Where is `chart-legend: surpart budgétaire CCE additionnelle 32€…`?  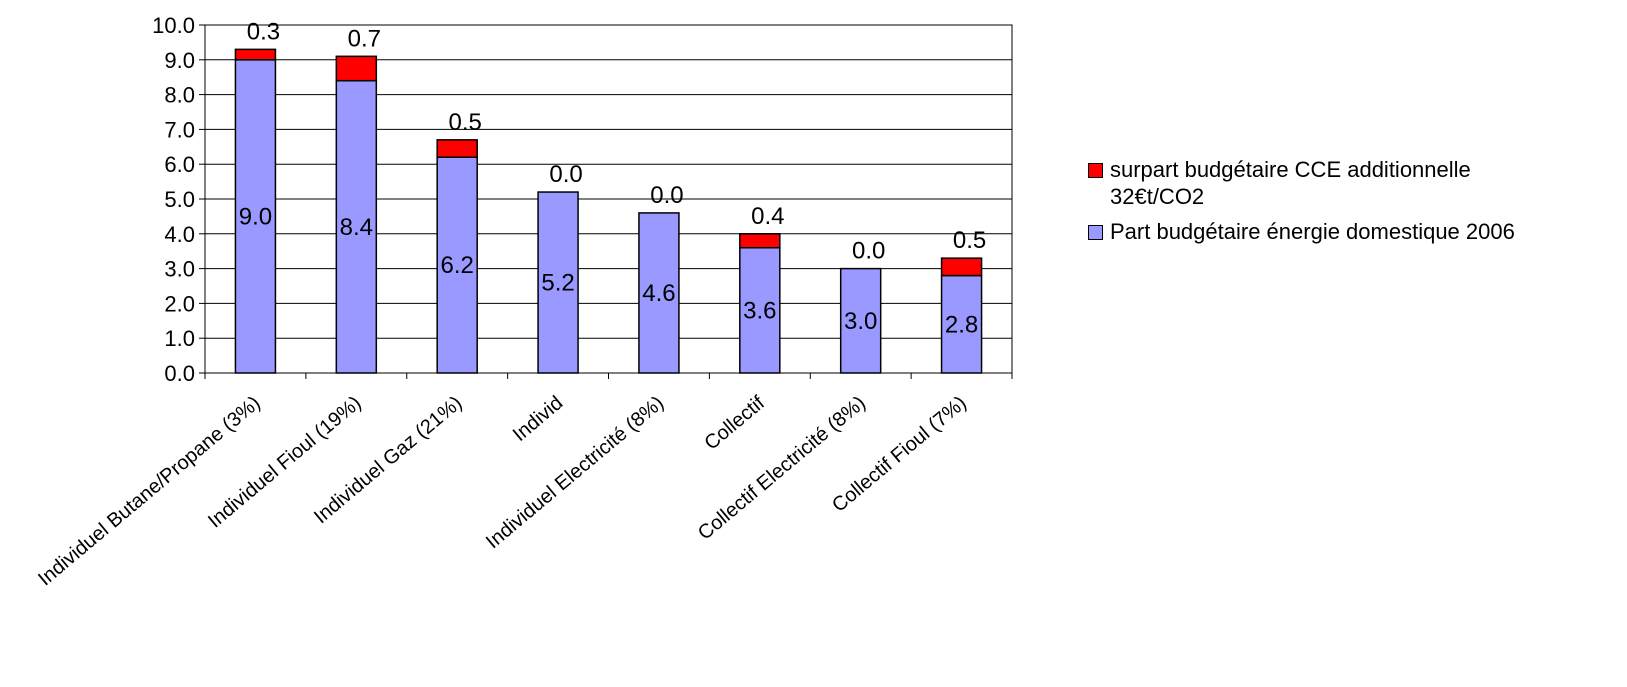
chart-legend: surpart budgétaire CCE additionnelle 32€… is located at coordinates (1301, 204).